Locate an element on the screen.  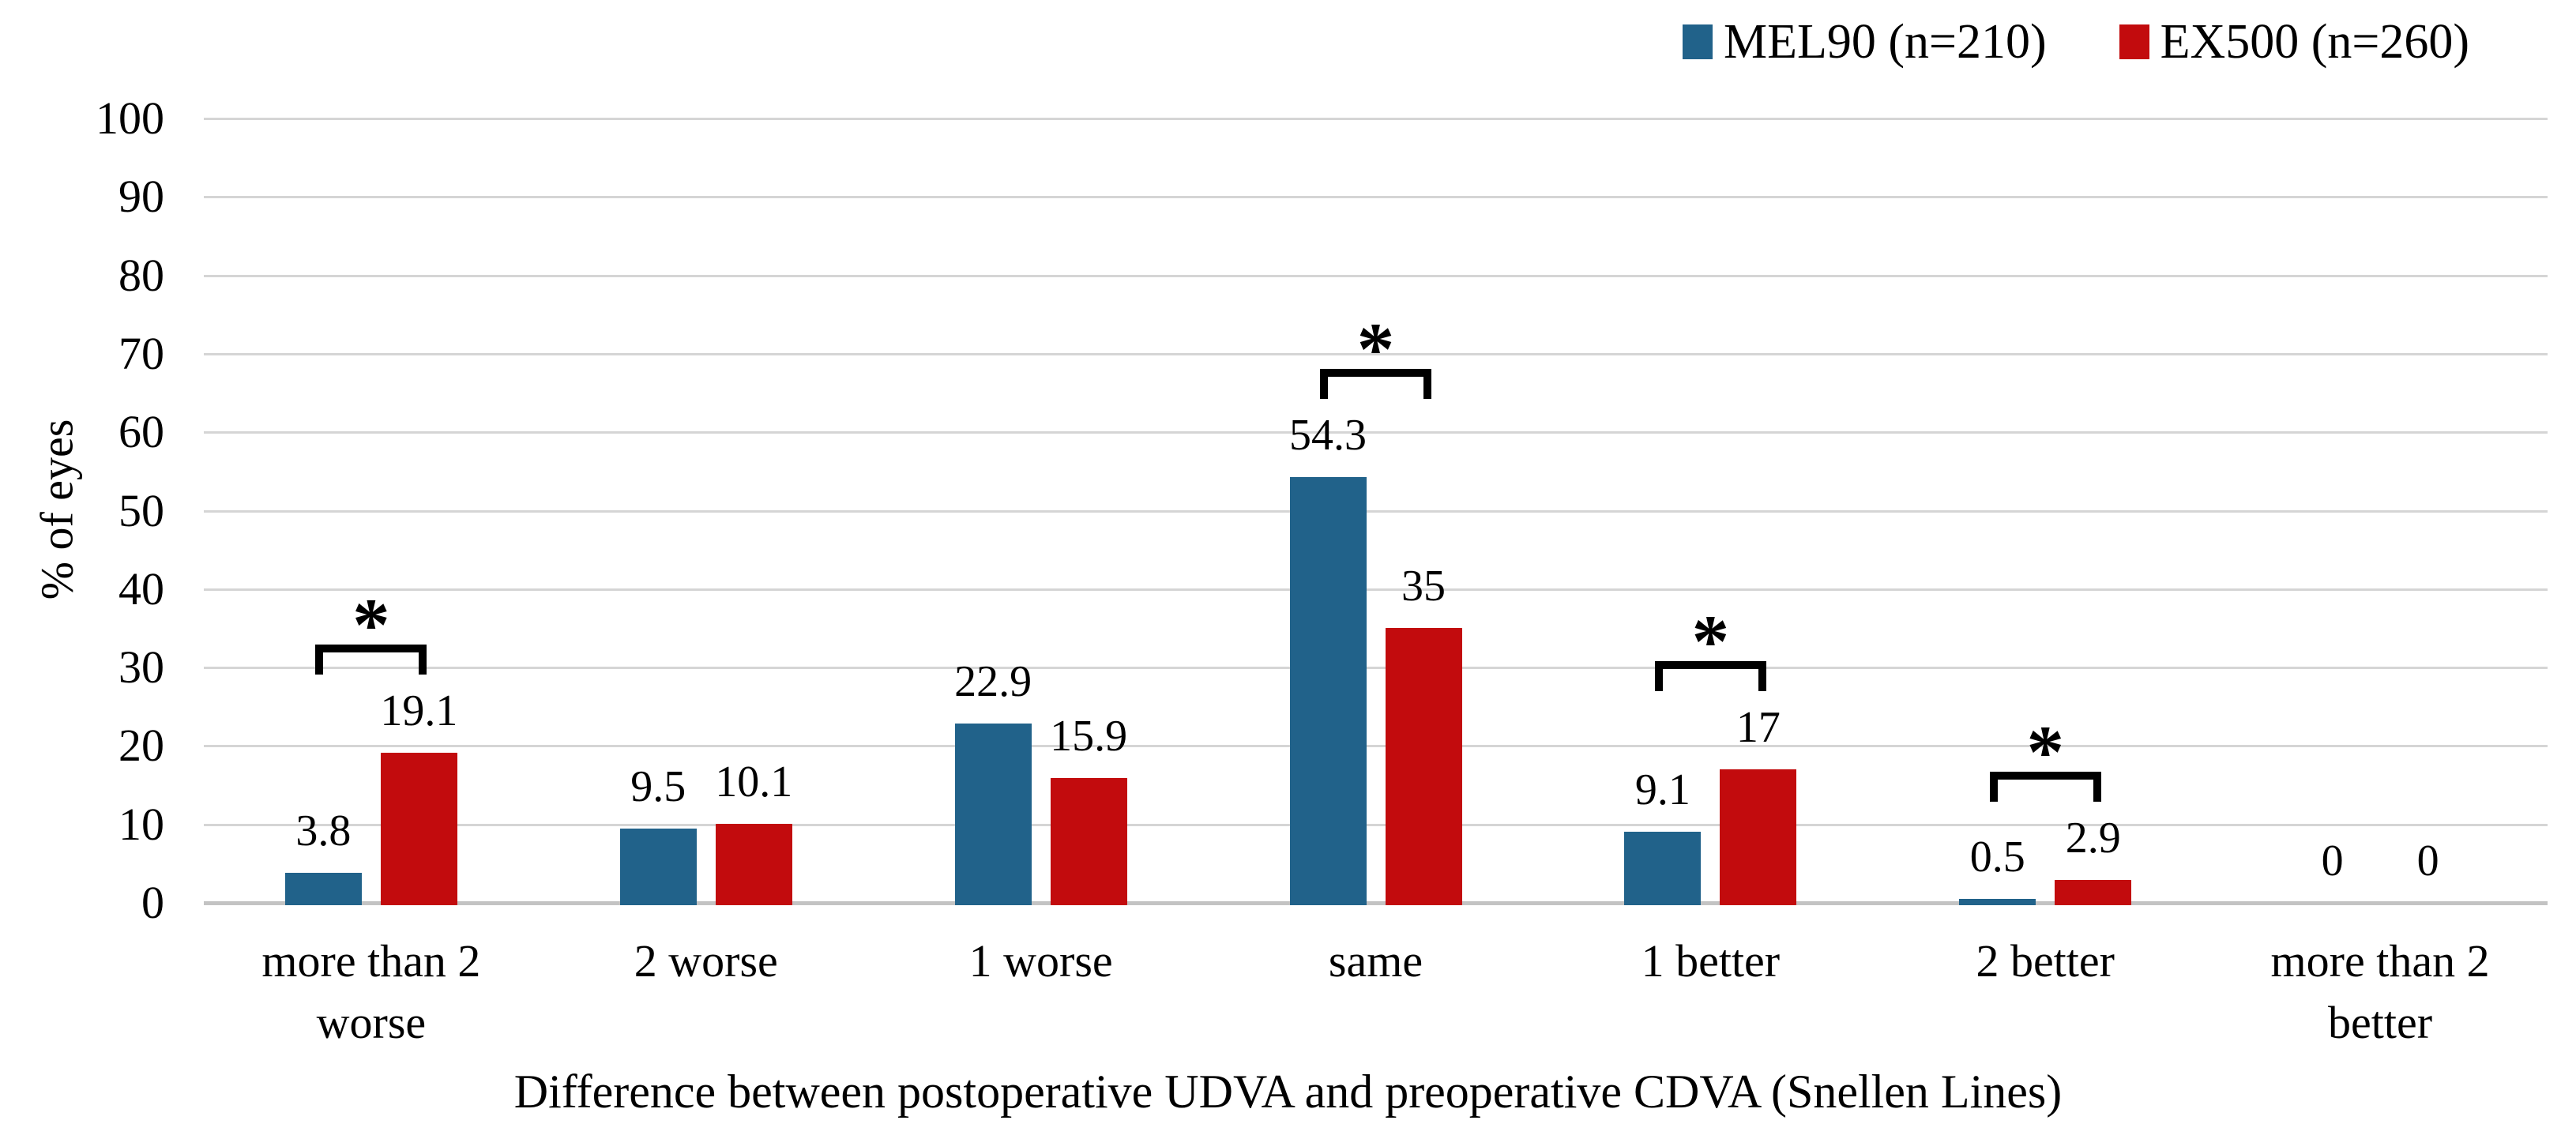
legend-item-mel90: MEL90 (n=210) is located at coordinates (1865, 42).